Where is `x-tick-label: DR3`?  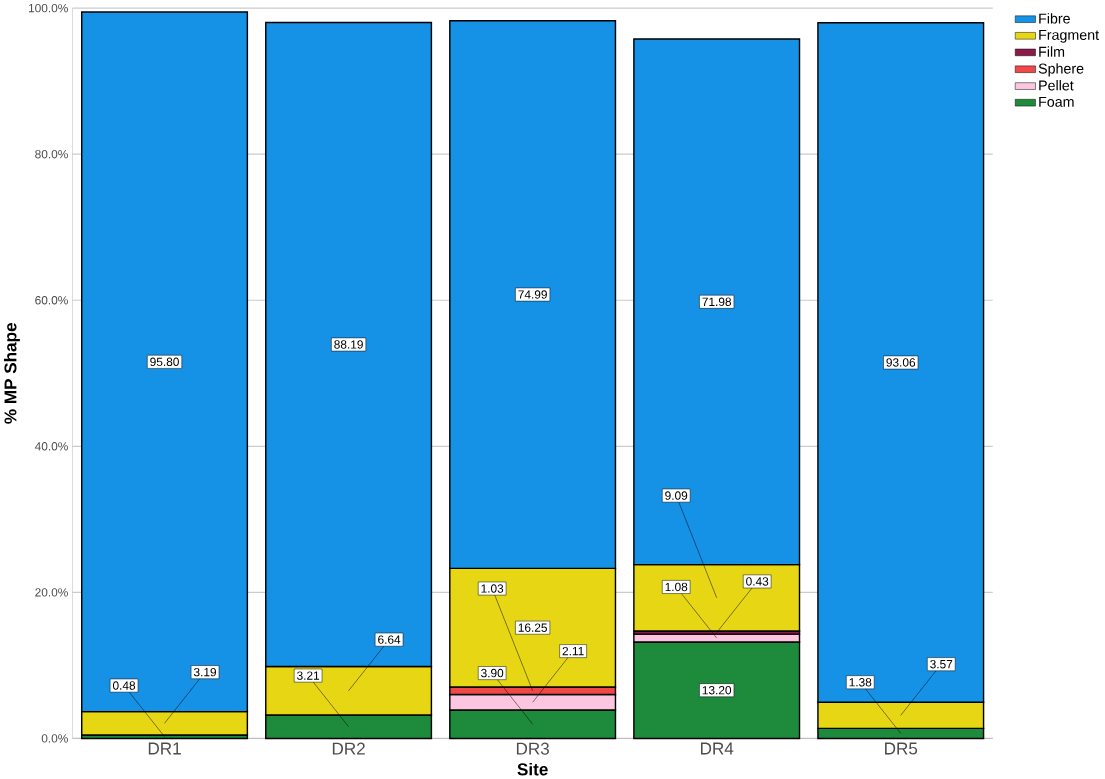
x-tick-label: DR3 is located at coordinates (532, 748).